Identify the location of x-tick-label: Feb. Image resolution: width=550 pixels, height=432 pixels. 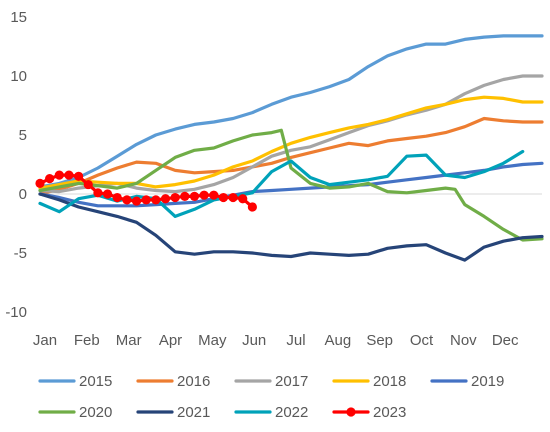
(87, 340).